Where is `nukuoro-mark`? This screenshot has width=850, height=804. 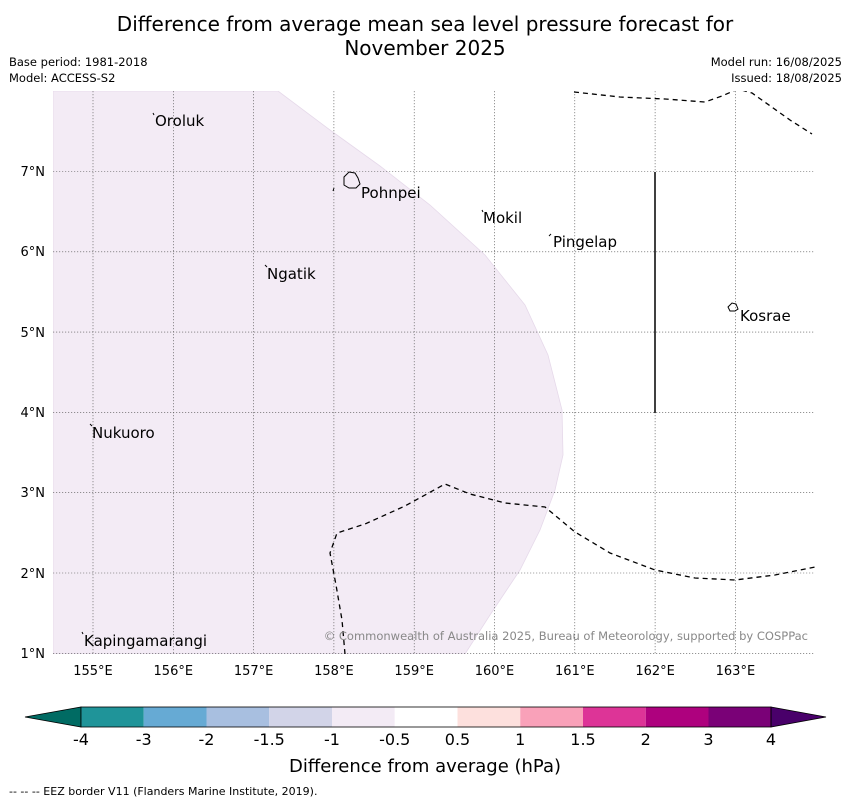 nukuoro-mark is located at coordinates (91, 425).